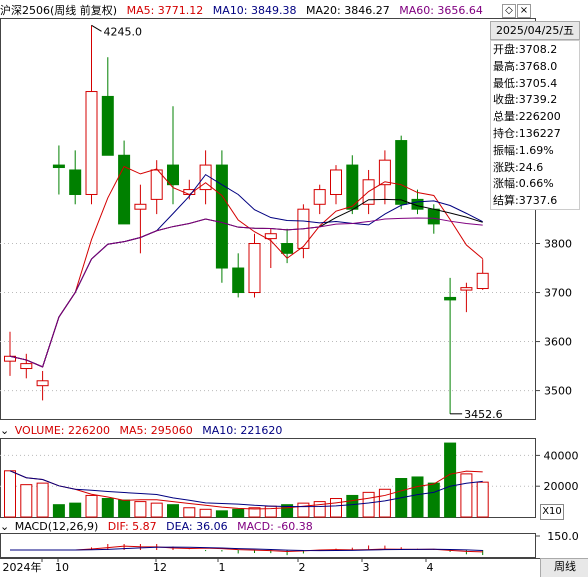  Describe the element at coordinates (506, 133) in the screenshot. I see `info-label: 持仓:` at that location.